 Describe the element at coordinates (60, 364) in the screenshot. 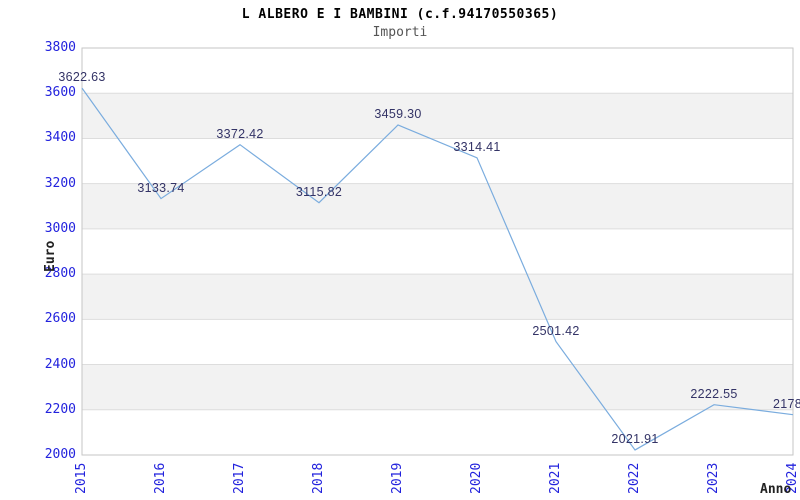

I see `y-tick-label: 2400` at that location.